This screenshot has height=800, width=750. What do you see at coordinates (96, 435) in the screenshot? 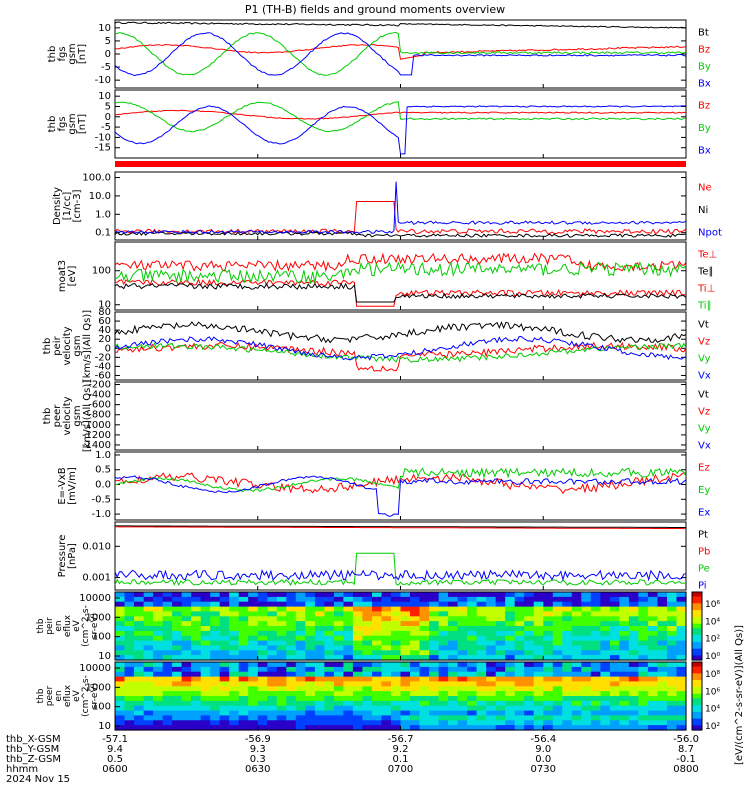
I see `y-tick-label: -1200` at bounding box center [96, 435].